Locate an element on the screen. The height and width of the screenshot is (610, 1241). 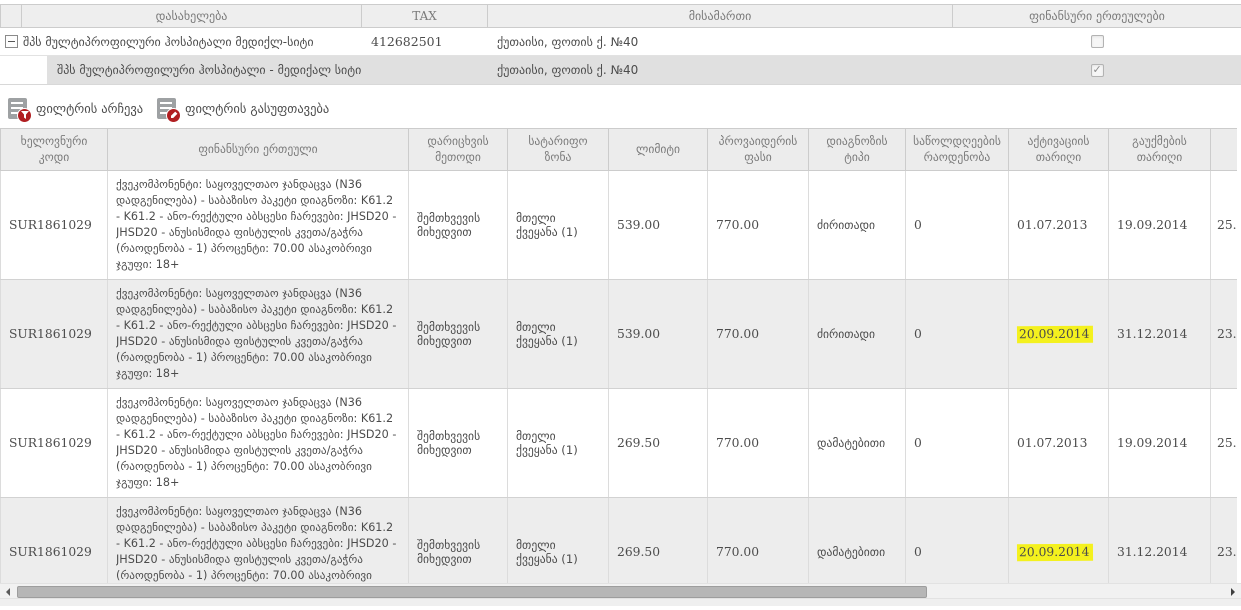
col-header-truncated: რ is located at coordinates (1223, 149).